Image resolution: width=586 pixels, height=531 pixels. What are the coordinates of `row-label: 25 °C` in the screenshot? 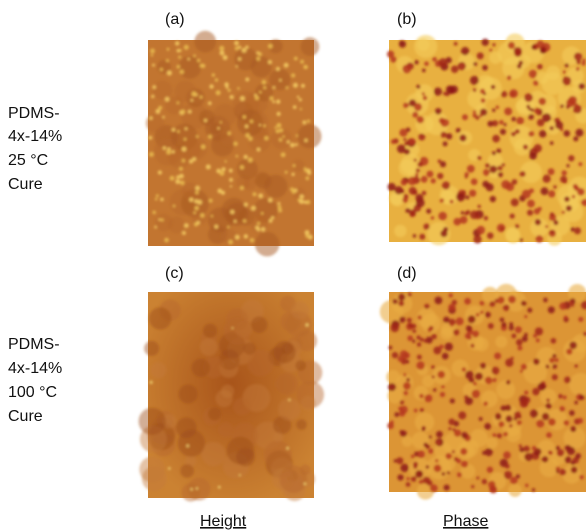 It's located at (28, 160).